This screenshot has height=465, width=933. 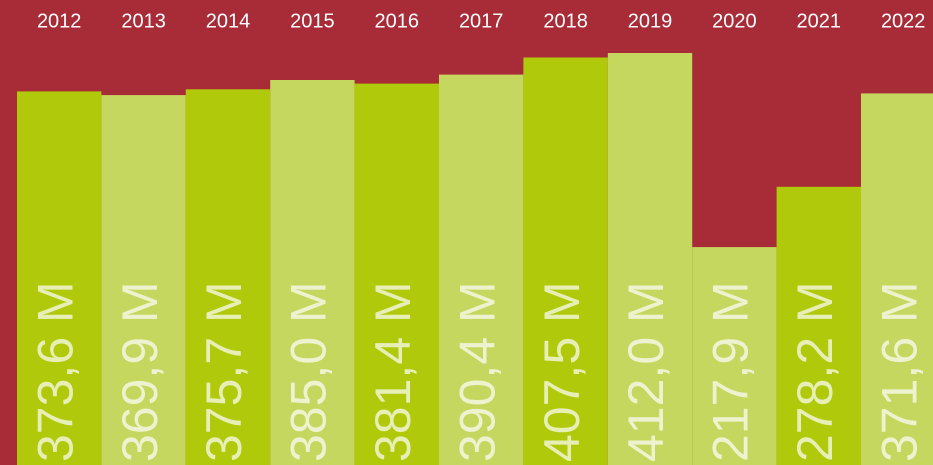 What do you see at coordinates (815, 371) in the screenshot?
I see `value-label: 278,2 M` at bounding box center [815, 371].